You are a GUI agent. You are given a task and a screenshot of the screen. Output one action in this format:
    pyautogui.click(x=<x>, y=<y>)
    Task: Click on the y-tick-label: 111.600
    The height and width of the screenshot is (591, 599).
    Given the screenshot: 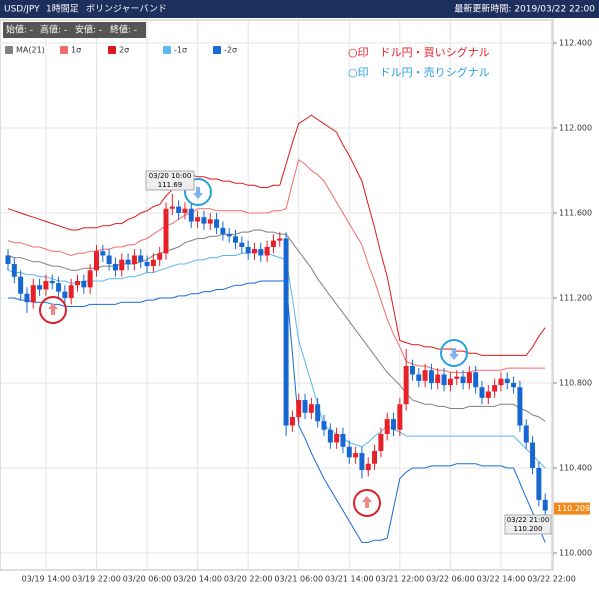 What is the action you would take?
    pyautogui.click(x=575, y=212)
    